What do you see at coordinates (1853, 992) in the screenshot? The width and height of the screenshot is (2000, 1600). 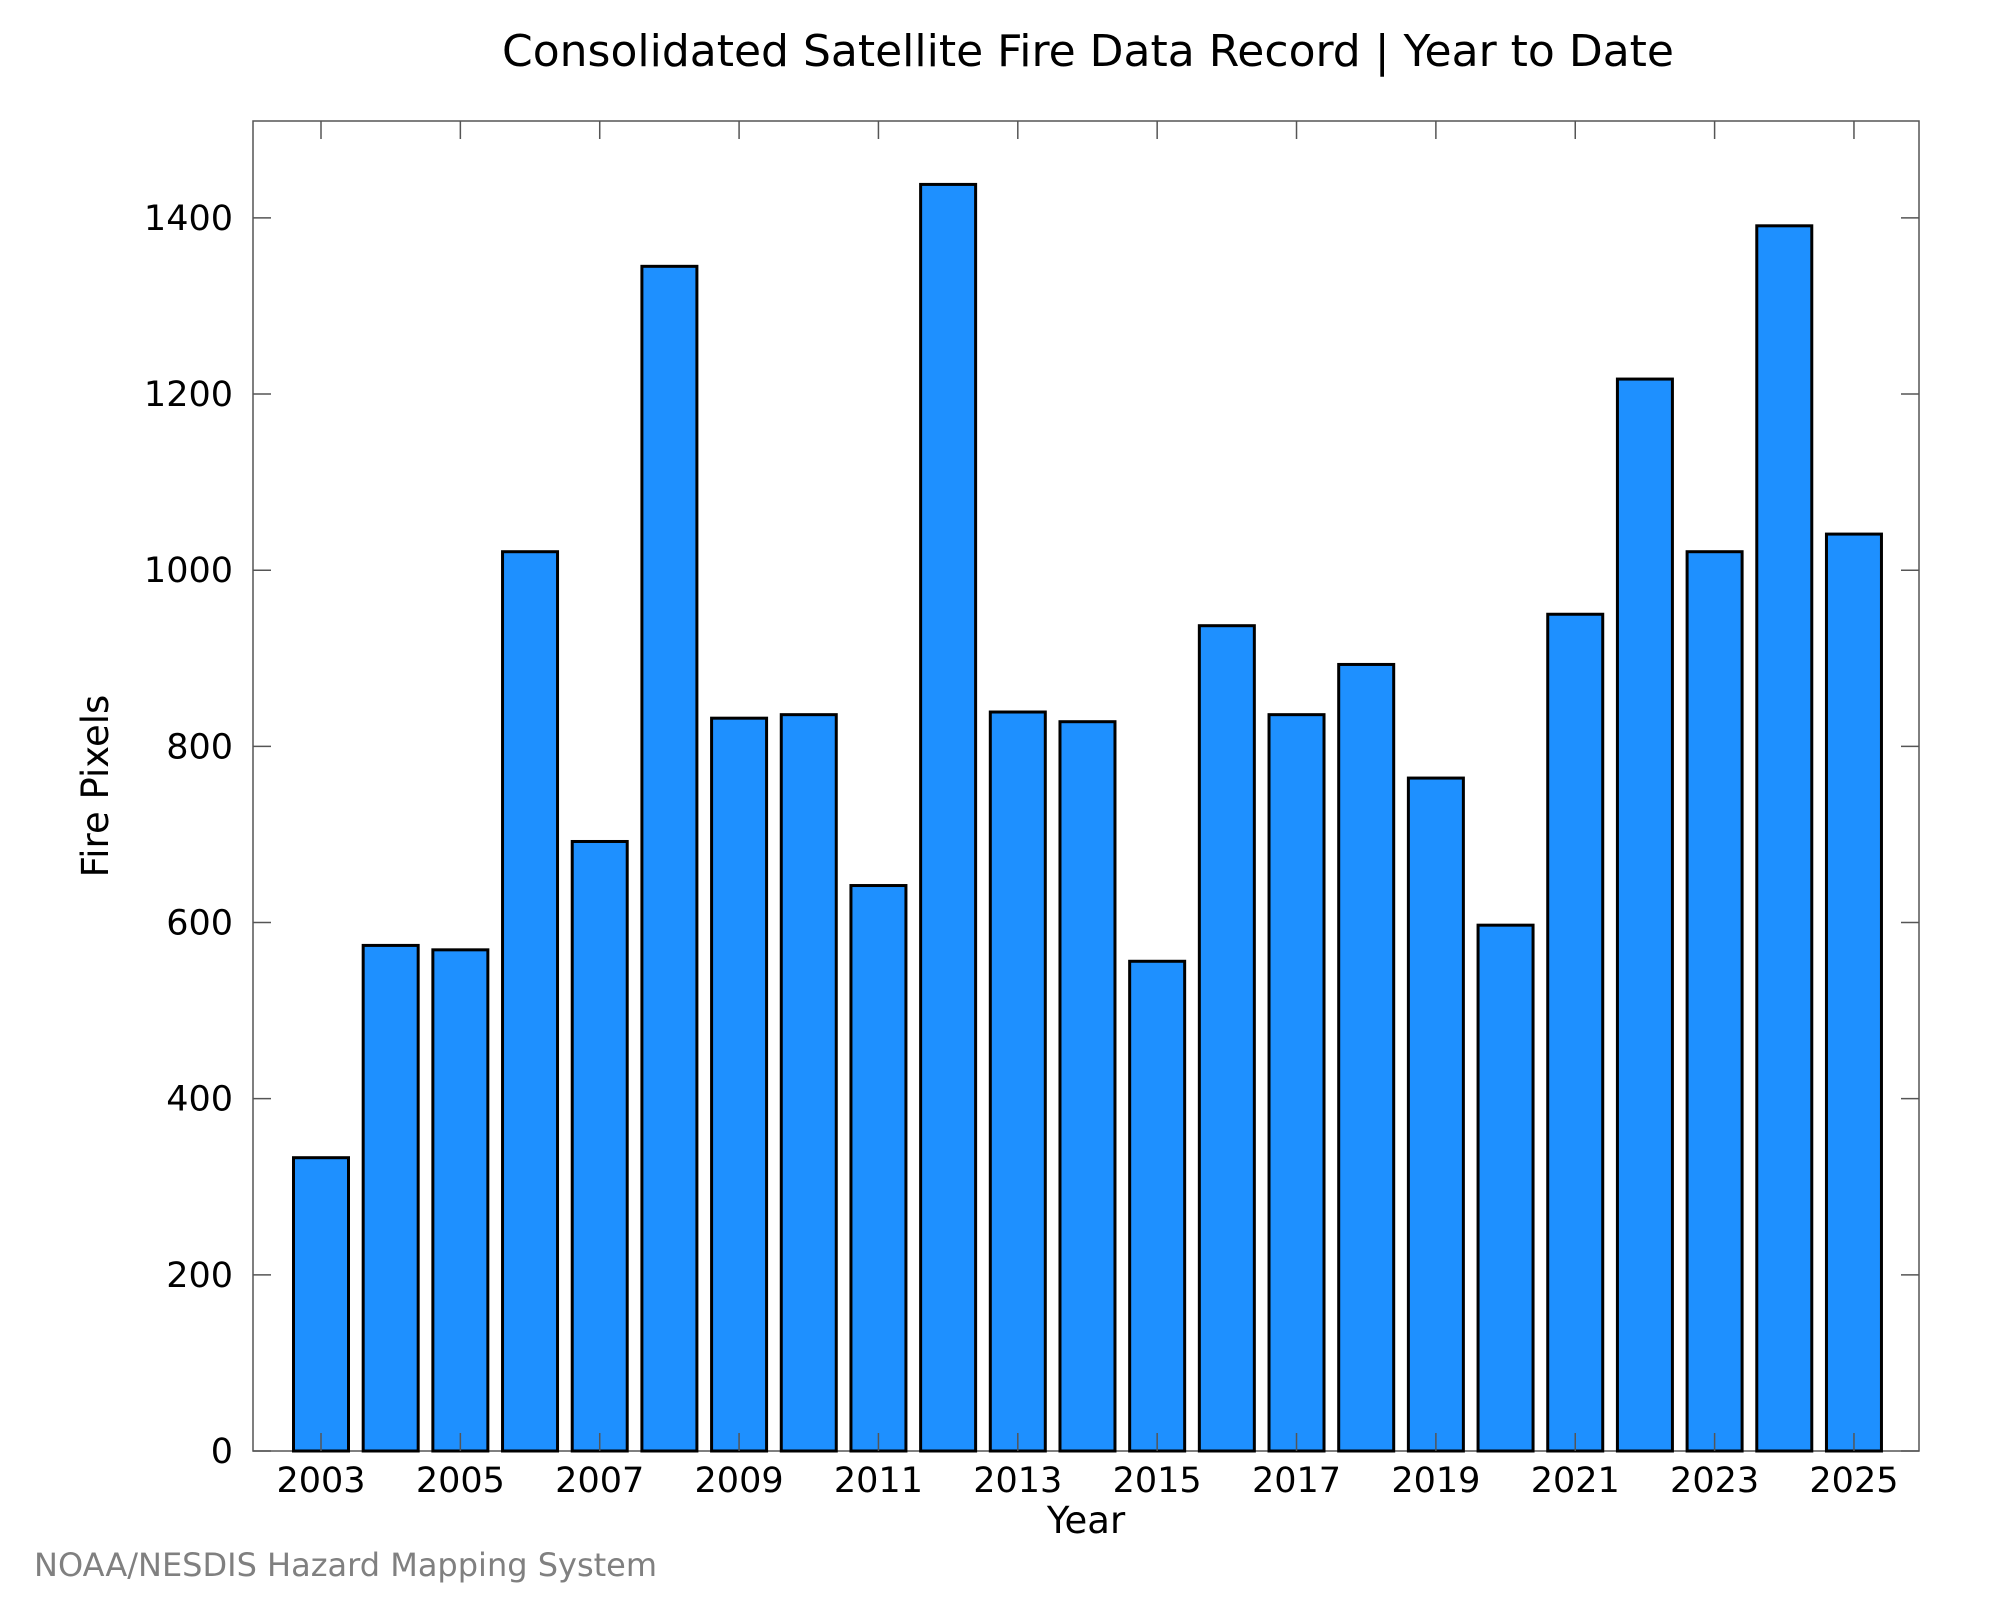 I see `bar-2025` at bounding box center [1853, 992].